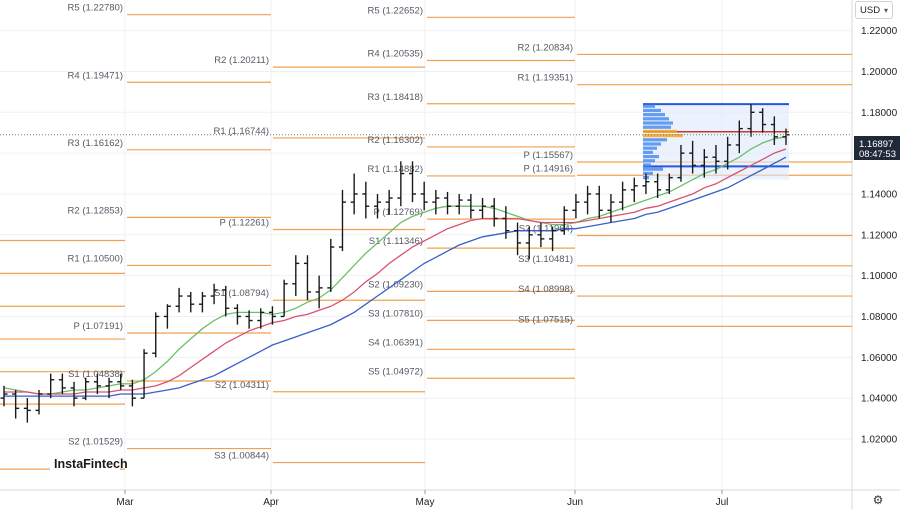 The image size is (900, 510). I want to click on pivot-label: P (1.15567), so click(548, 155).